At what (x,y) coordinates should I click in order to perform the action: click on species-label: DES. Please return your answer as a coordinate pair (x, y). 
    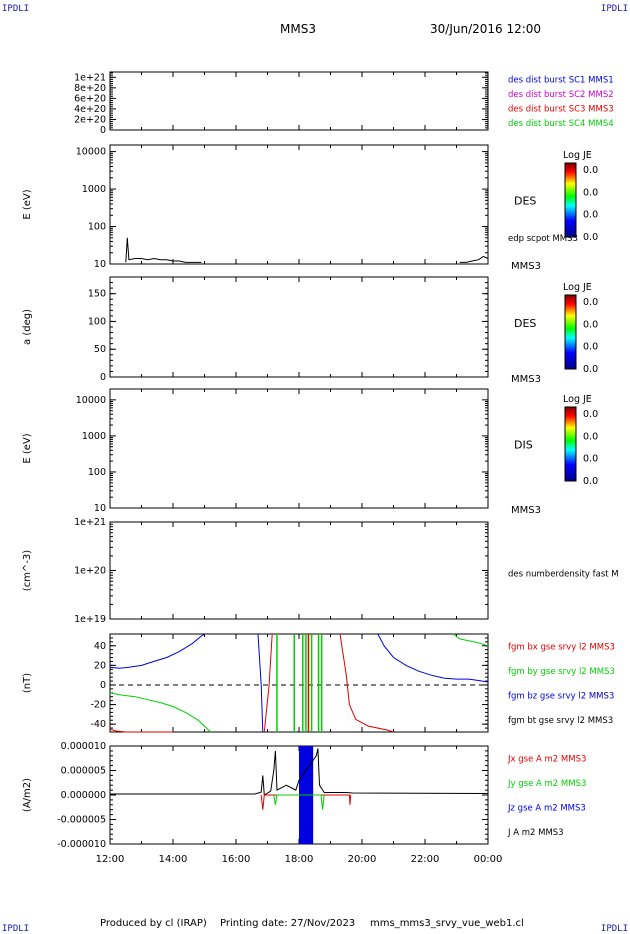
    Looking at the image, I should click on (525, 201).